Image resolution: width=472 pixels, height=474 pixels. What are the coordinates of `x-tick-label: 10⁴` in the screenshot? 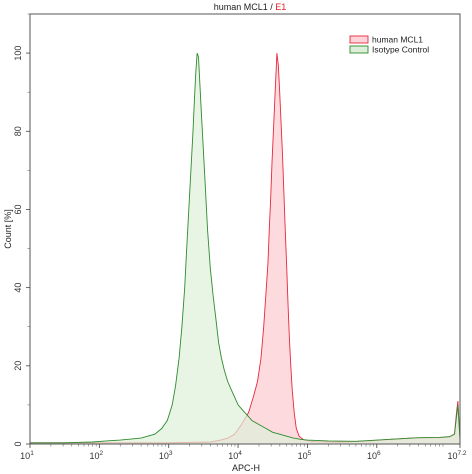 It's located at (235, 455).